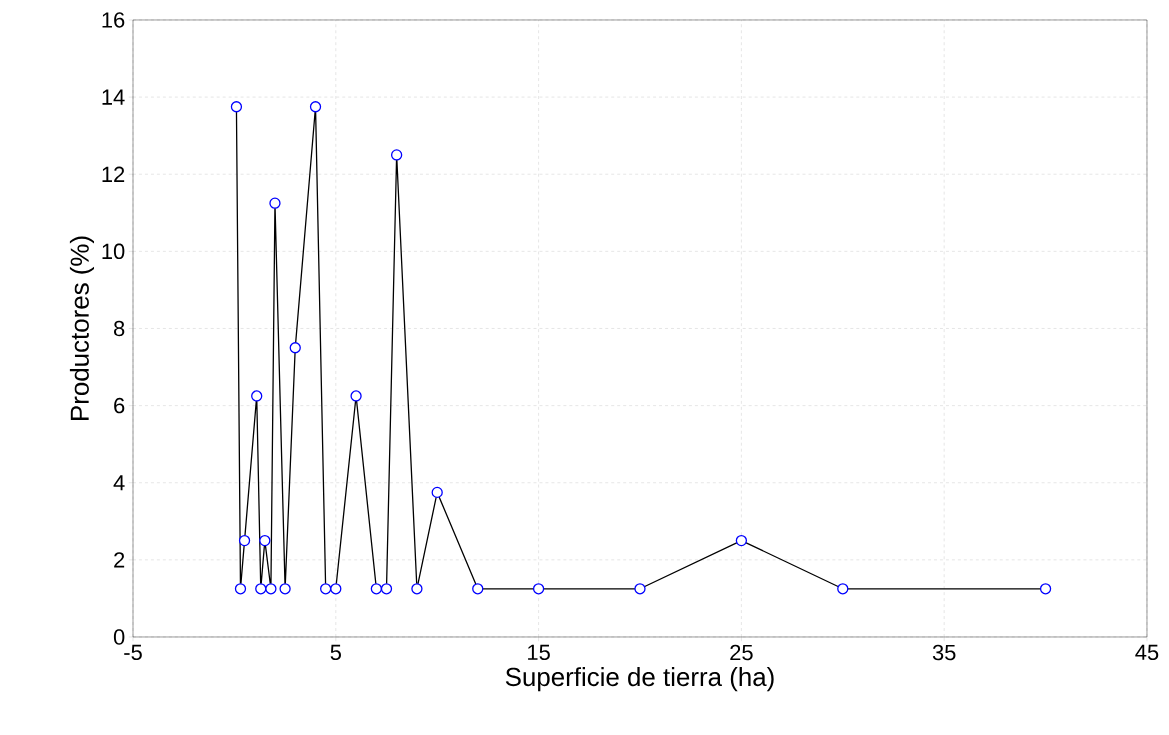 This screenshot has width=1169, height=735. What do you see at coordinates (113, 97) in the screenshot?
I see `y-tick-label: 14` at bounding box center [113, 97].